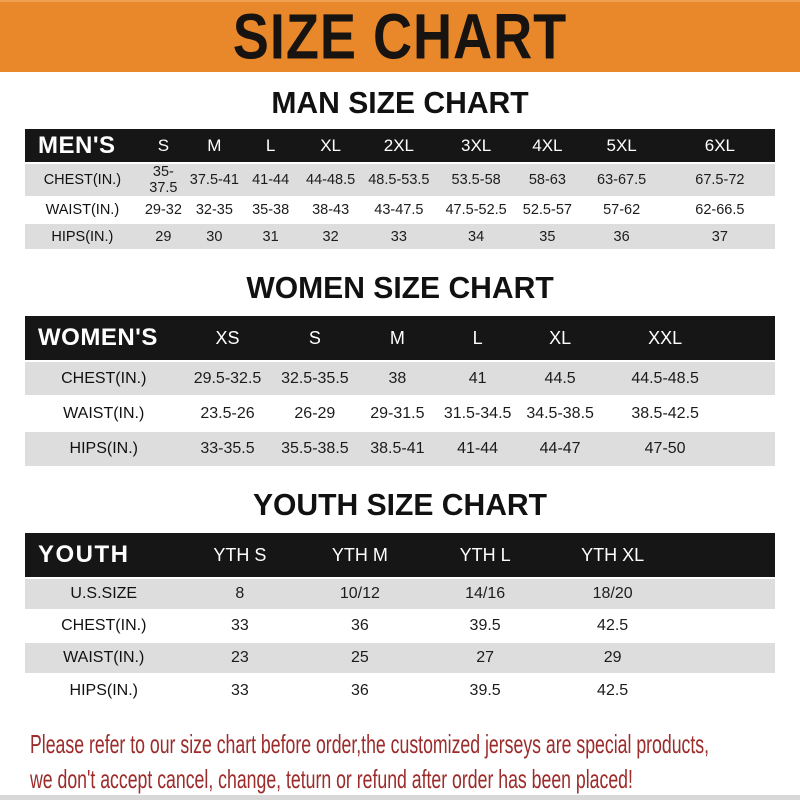 The image size is (800, 800). What do you see at coordinates (485, 657) in the screenshot?
I see `size-value: 27` at bounding box center [485, 657].